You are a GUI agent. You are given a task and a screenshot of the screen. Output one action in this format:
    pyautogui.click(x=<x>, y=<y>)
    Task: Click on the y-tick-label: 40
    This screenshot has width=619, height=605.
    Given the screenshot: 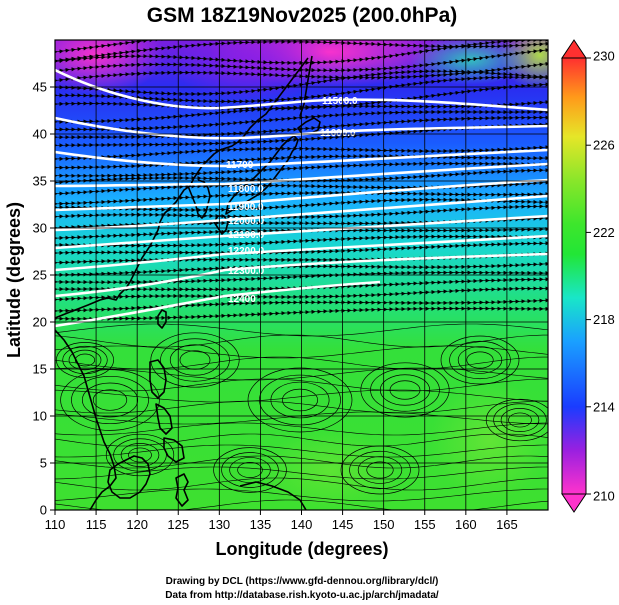 What is the action you would take?
    pyautogui.click(x=40, y=134)
    